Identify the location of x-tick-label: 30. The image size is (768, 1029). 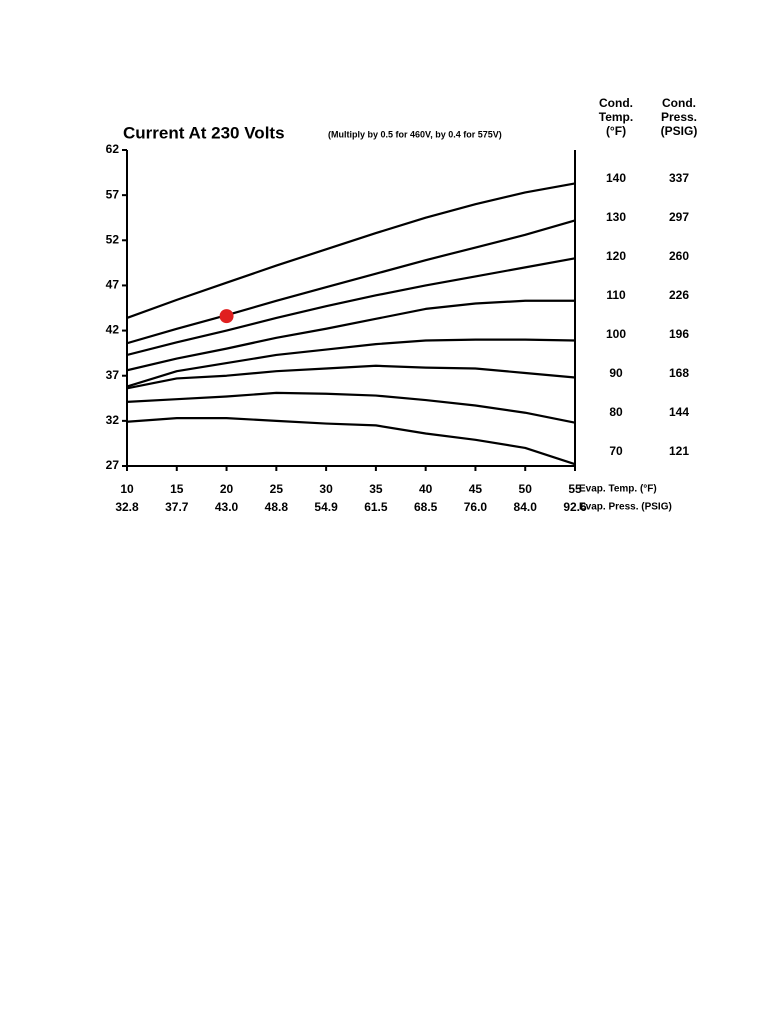
(326, 489).